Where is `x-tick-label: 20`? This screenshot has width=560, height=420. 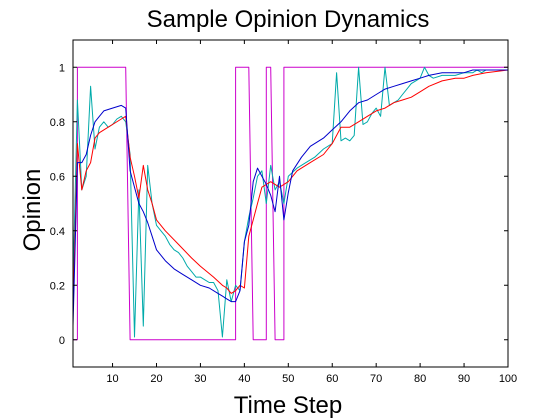
x-tick-label: 20 is located at coordinates (156, 379).